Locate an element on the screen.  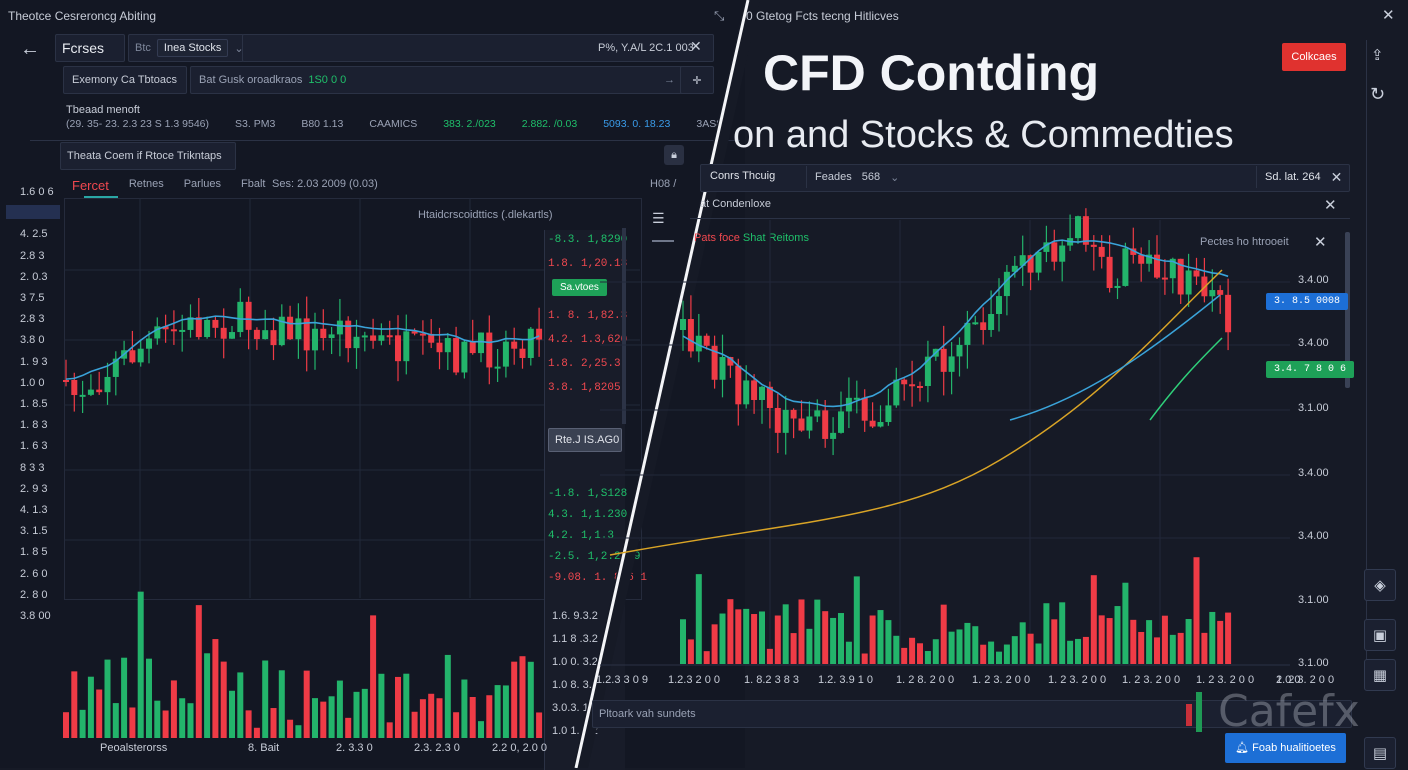
chart-tab-4: Fbalt is located at coordinates (253, 184).